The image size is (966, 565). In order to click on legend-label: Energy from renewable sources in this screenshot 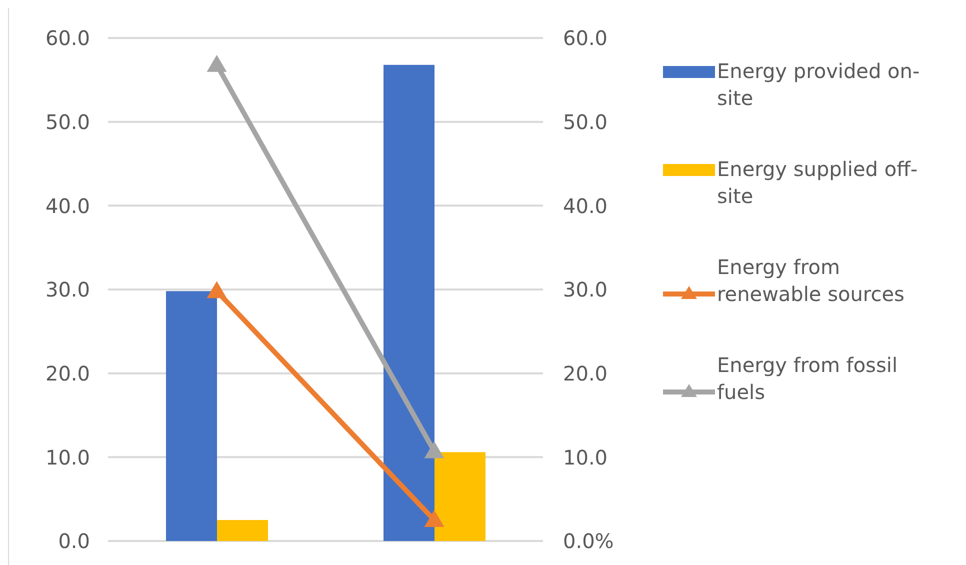, I will do `click(811, 281)`.